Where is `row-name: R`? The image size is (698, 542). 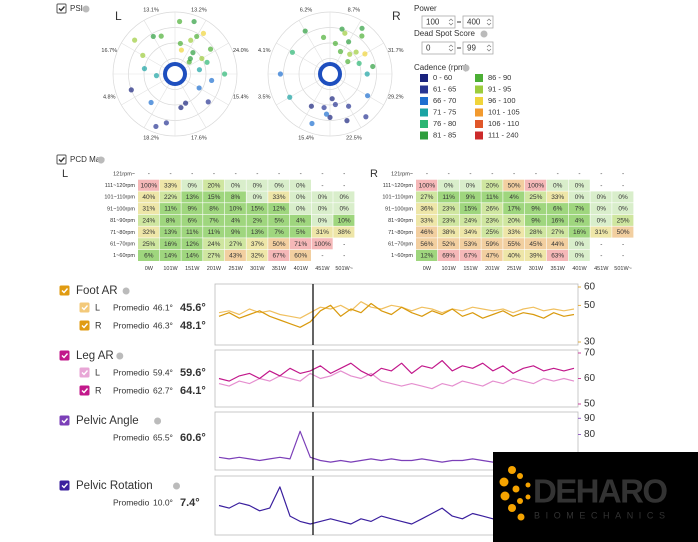 row-name: R is located at coordinates (98, 325).